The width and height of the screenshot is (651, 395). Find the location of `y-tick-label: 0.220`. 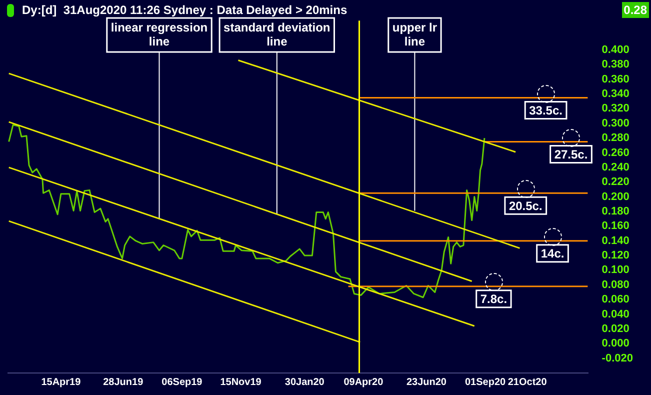

y-tick-label: 0.220 is located at coordinates (616, 182).